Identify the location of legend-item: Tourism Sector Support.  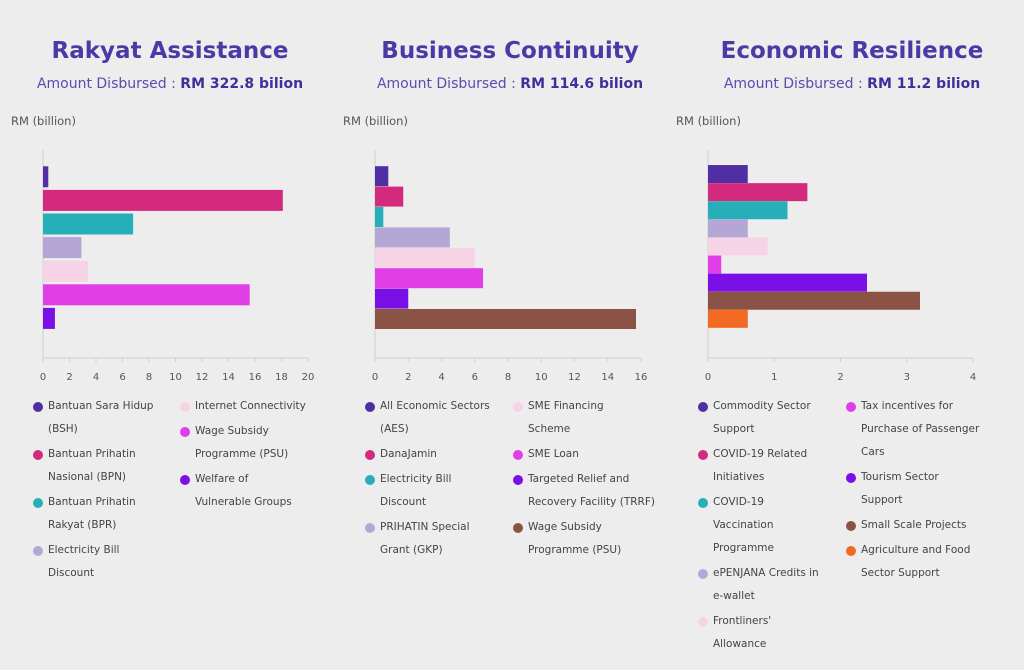
(921, 489).